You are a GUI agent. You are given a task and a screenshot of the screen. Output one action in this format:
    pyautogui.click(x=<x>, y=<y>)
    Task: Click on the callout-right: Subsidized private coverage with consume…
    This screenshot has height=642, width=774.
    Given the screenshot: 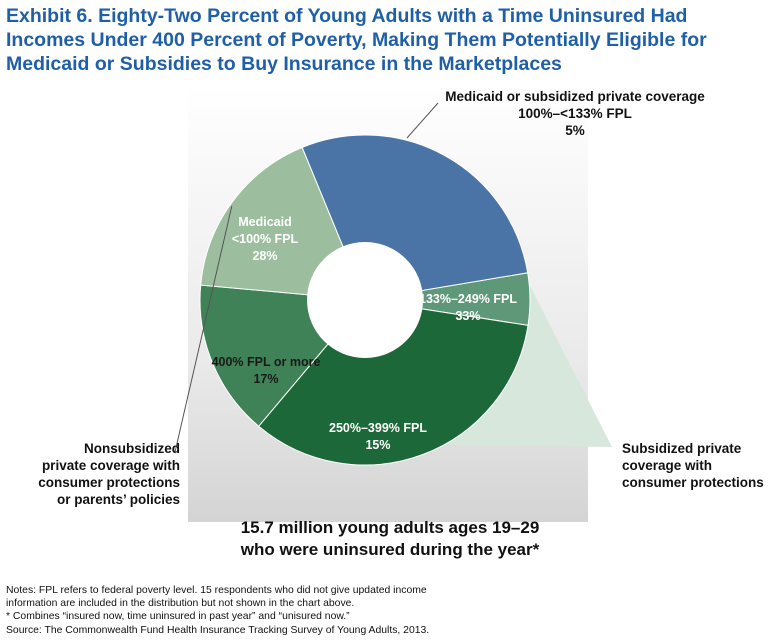 What is the action you would take?
    pyautogui.click(x=697, y=465)
    